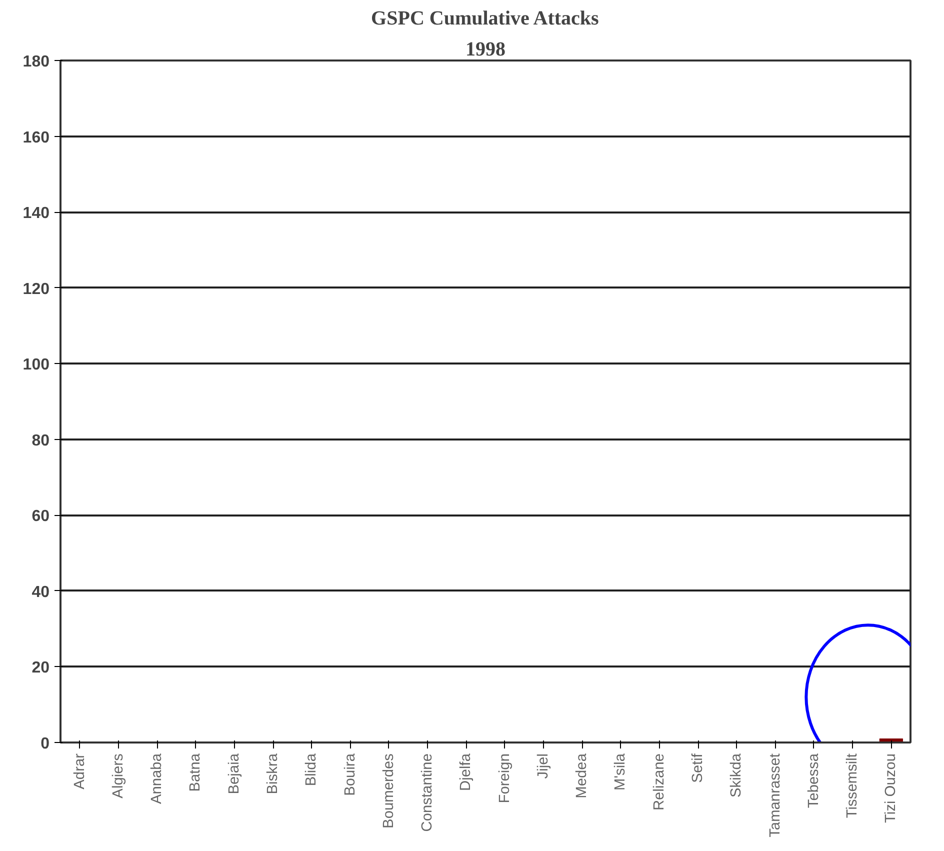 The image size is (944, 851). Describe the element at coordinates (891, 788) in the screenshot. I see `x-tick-label: Tizi Ouzou` at that location.